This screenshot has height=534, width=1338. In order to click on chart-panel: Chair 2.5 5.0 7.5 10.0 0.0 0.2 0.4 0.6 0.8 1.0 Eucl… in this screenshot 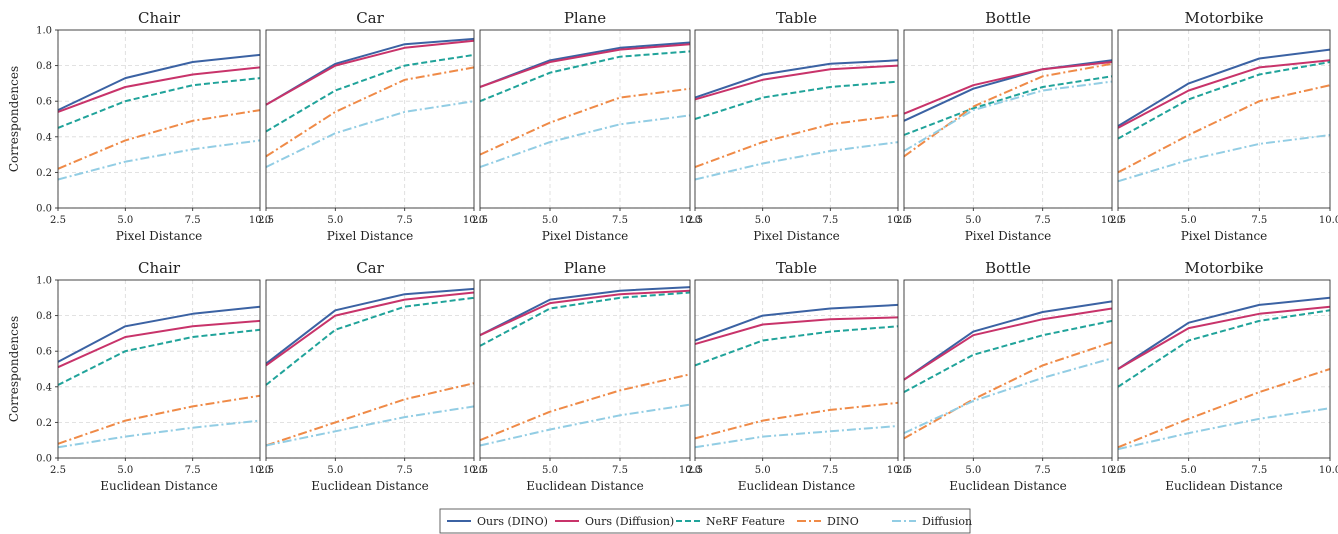, I will do `click(139, 376)`.